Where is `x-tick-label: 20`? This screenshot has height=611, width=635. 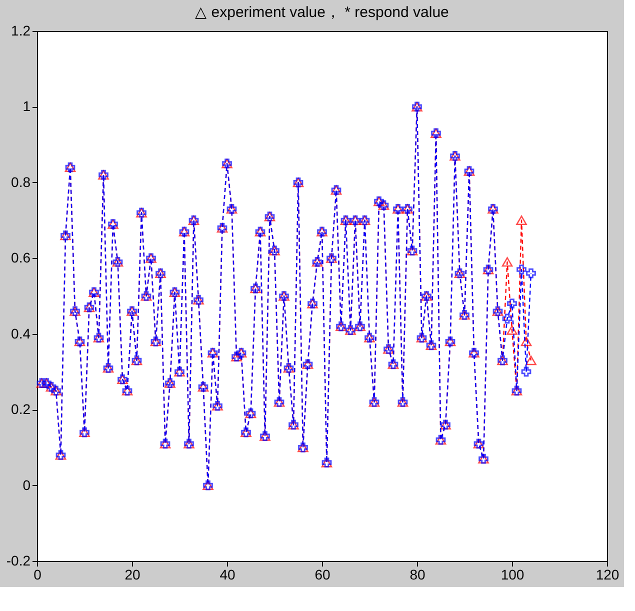 x-tick-label: 20 is located at coordinates (132, 574).